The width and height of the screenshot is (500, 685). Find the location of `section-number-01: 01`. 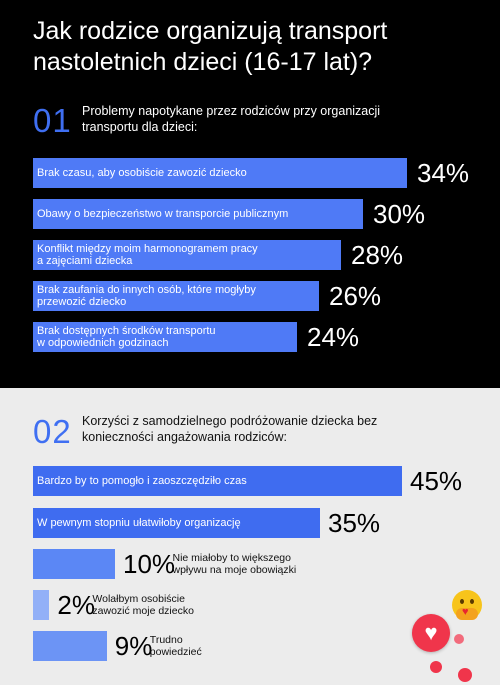

section-number-01: 01 is located at coordinates (52, 120).